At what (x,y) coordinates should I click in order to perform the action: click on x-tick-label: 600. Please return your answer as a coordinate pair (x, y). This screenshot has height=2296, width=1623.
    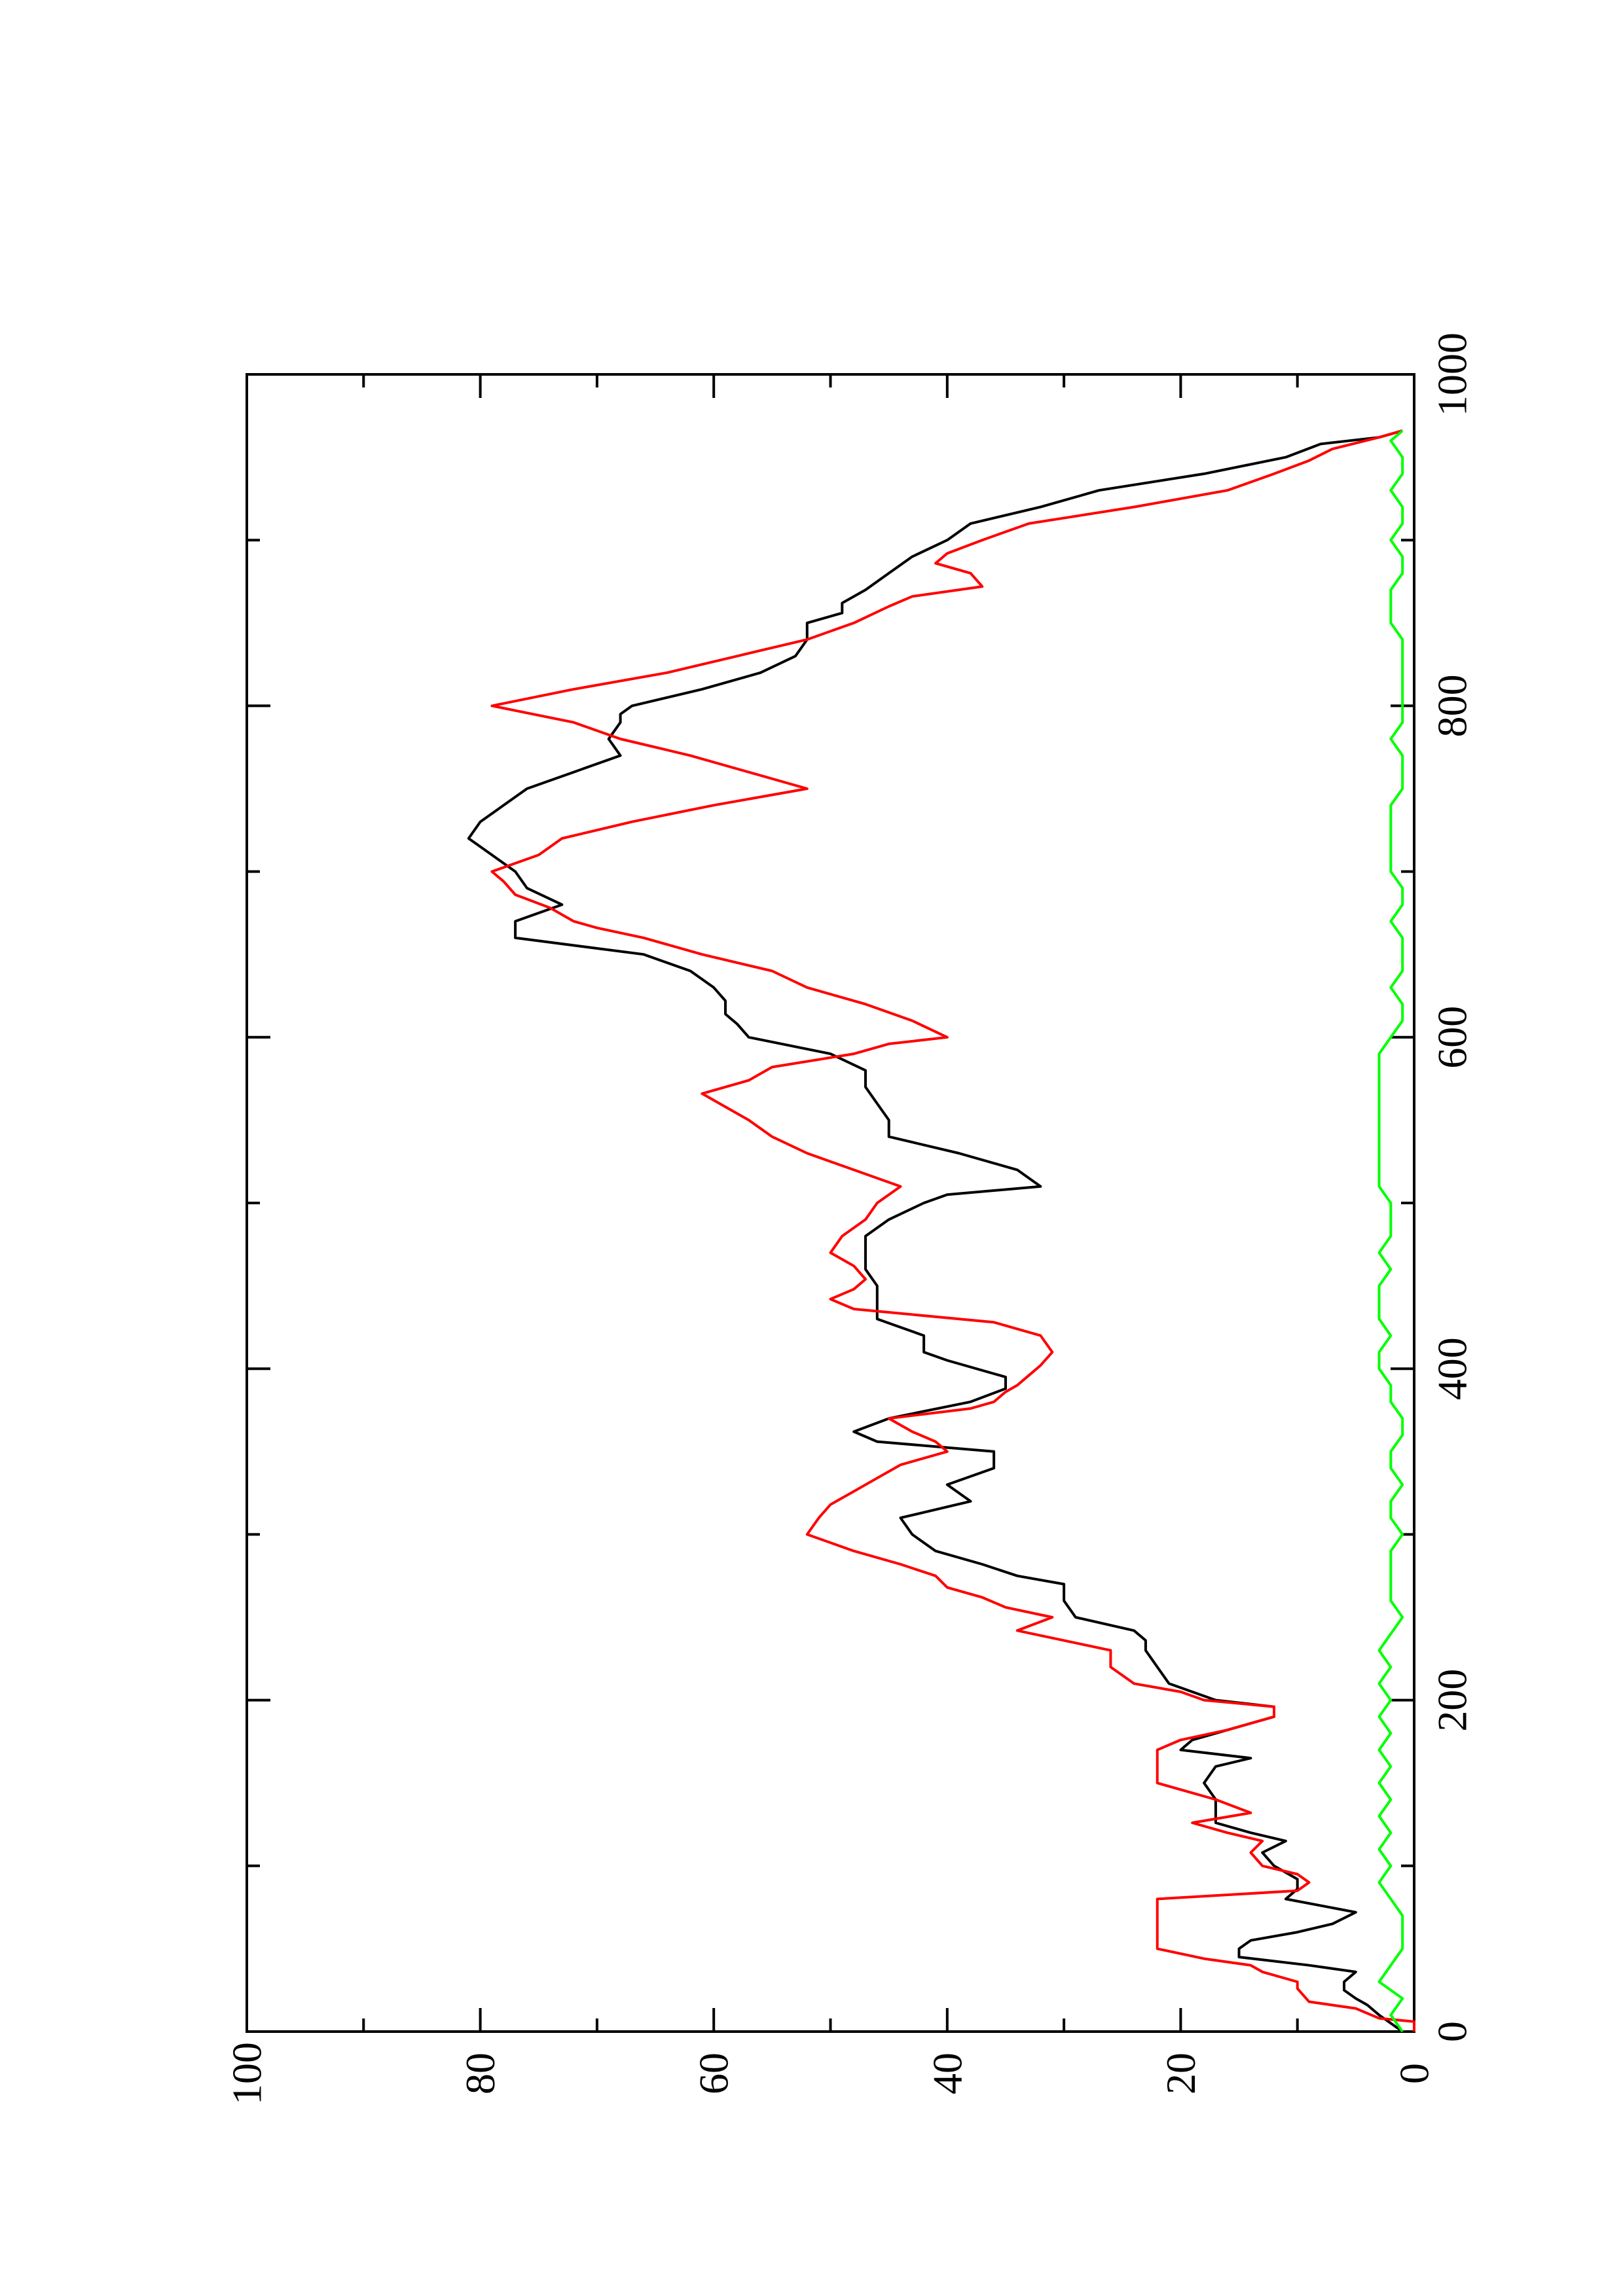
    Looking at the image, I should click on (1452, 1037).